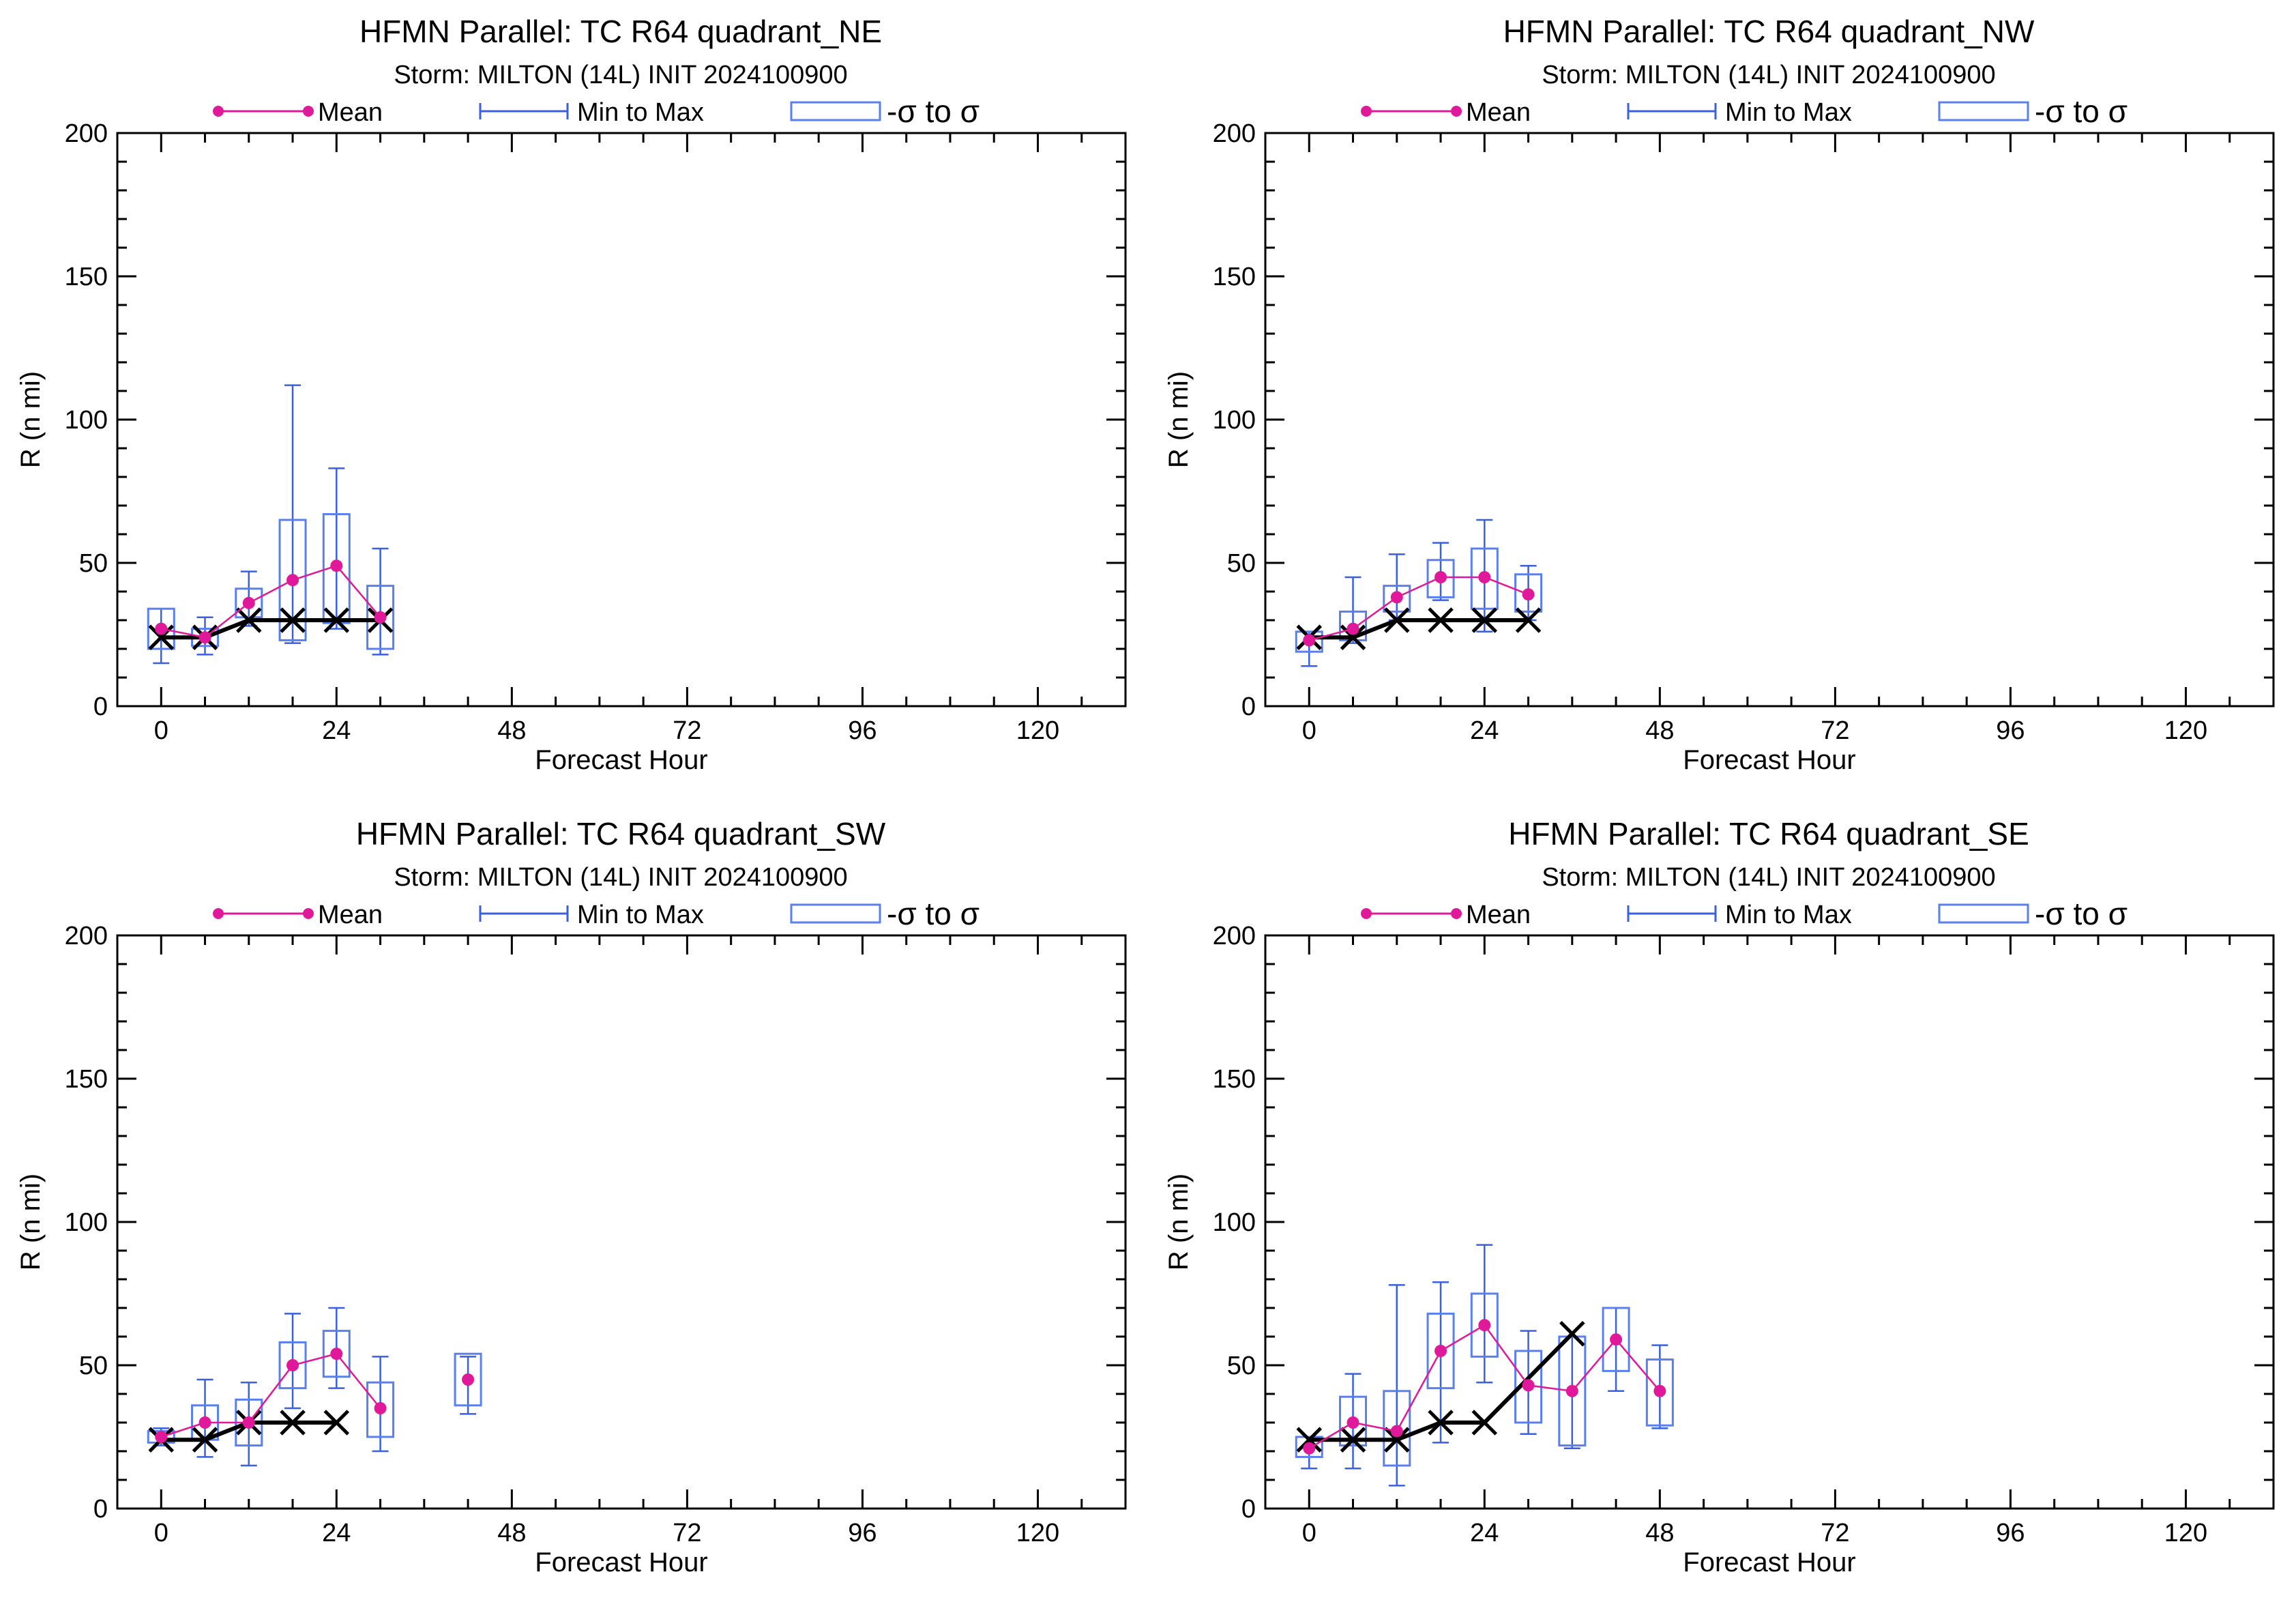  Describe the element at coordinates (1768, 834) in the screenshot. I see `chart-title: HFMN Parallel: TC R64 quadrant_SE` at that location.